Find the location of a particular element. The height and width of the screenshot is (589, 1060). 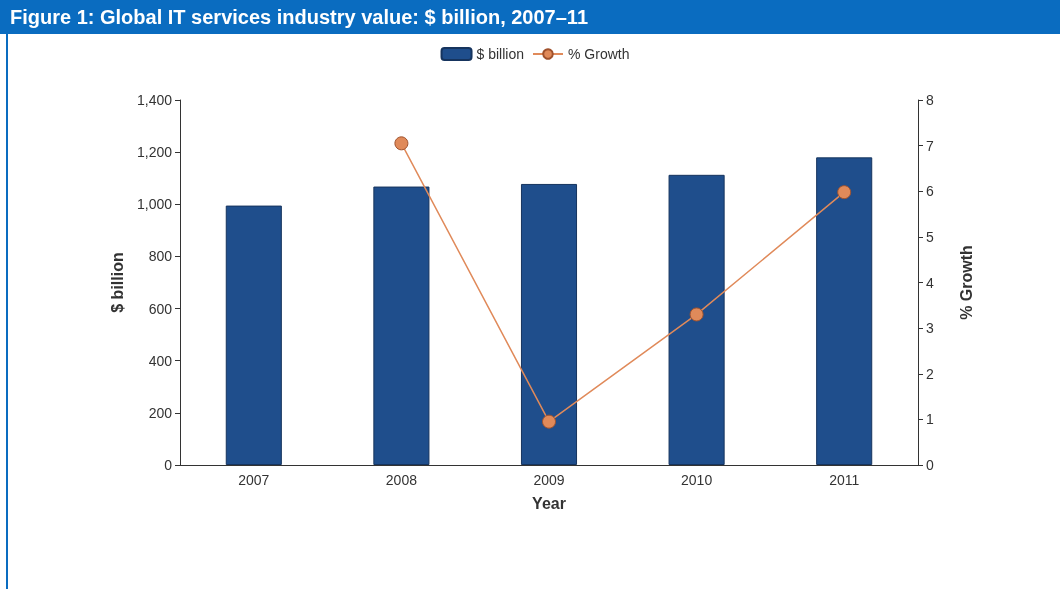

y2-tick-label: 1 is located at coordinates (930, 419).